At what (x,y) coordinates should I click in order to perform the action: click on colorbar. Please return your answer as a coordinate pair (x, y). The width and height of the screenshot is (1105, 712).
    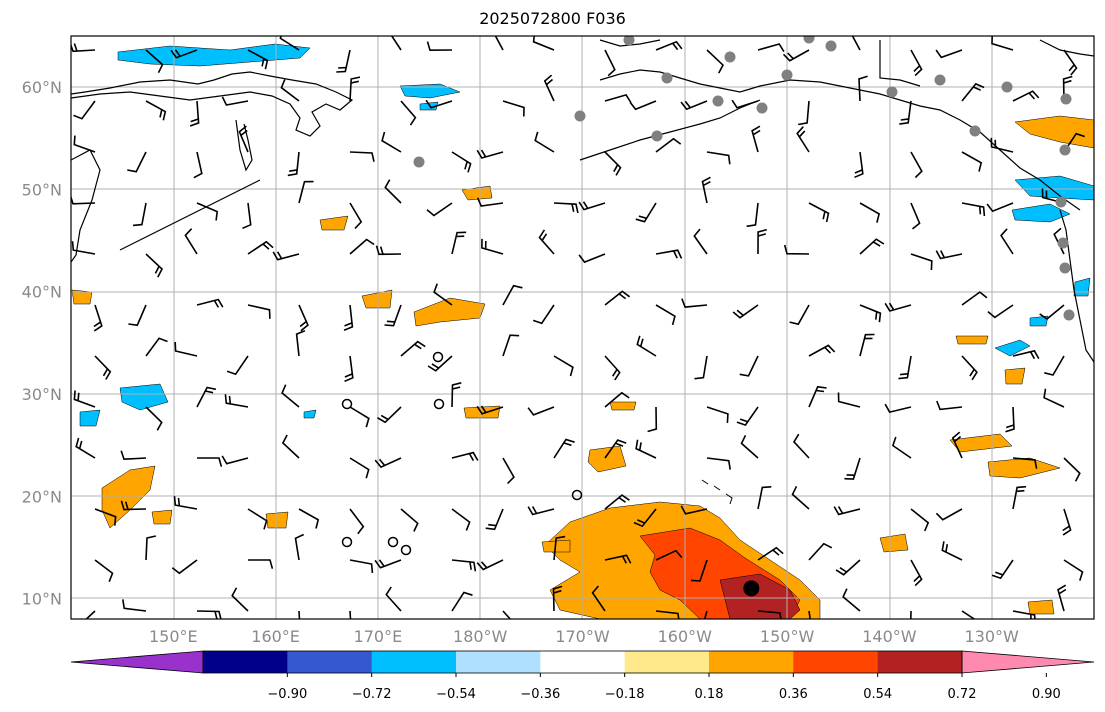
    Looking at the image, I should click on (582, 662).